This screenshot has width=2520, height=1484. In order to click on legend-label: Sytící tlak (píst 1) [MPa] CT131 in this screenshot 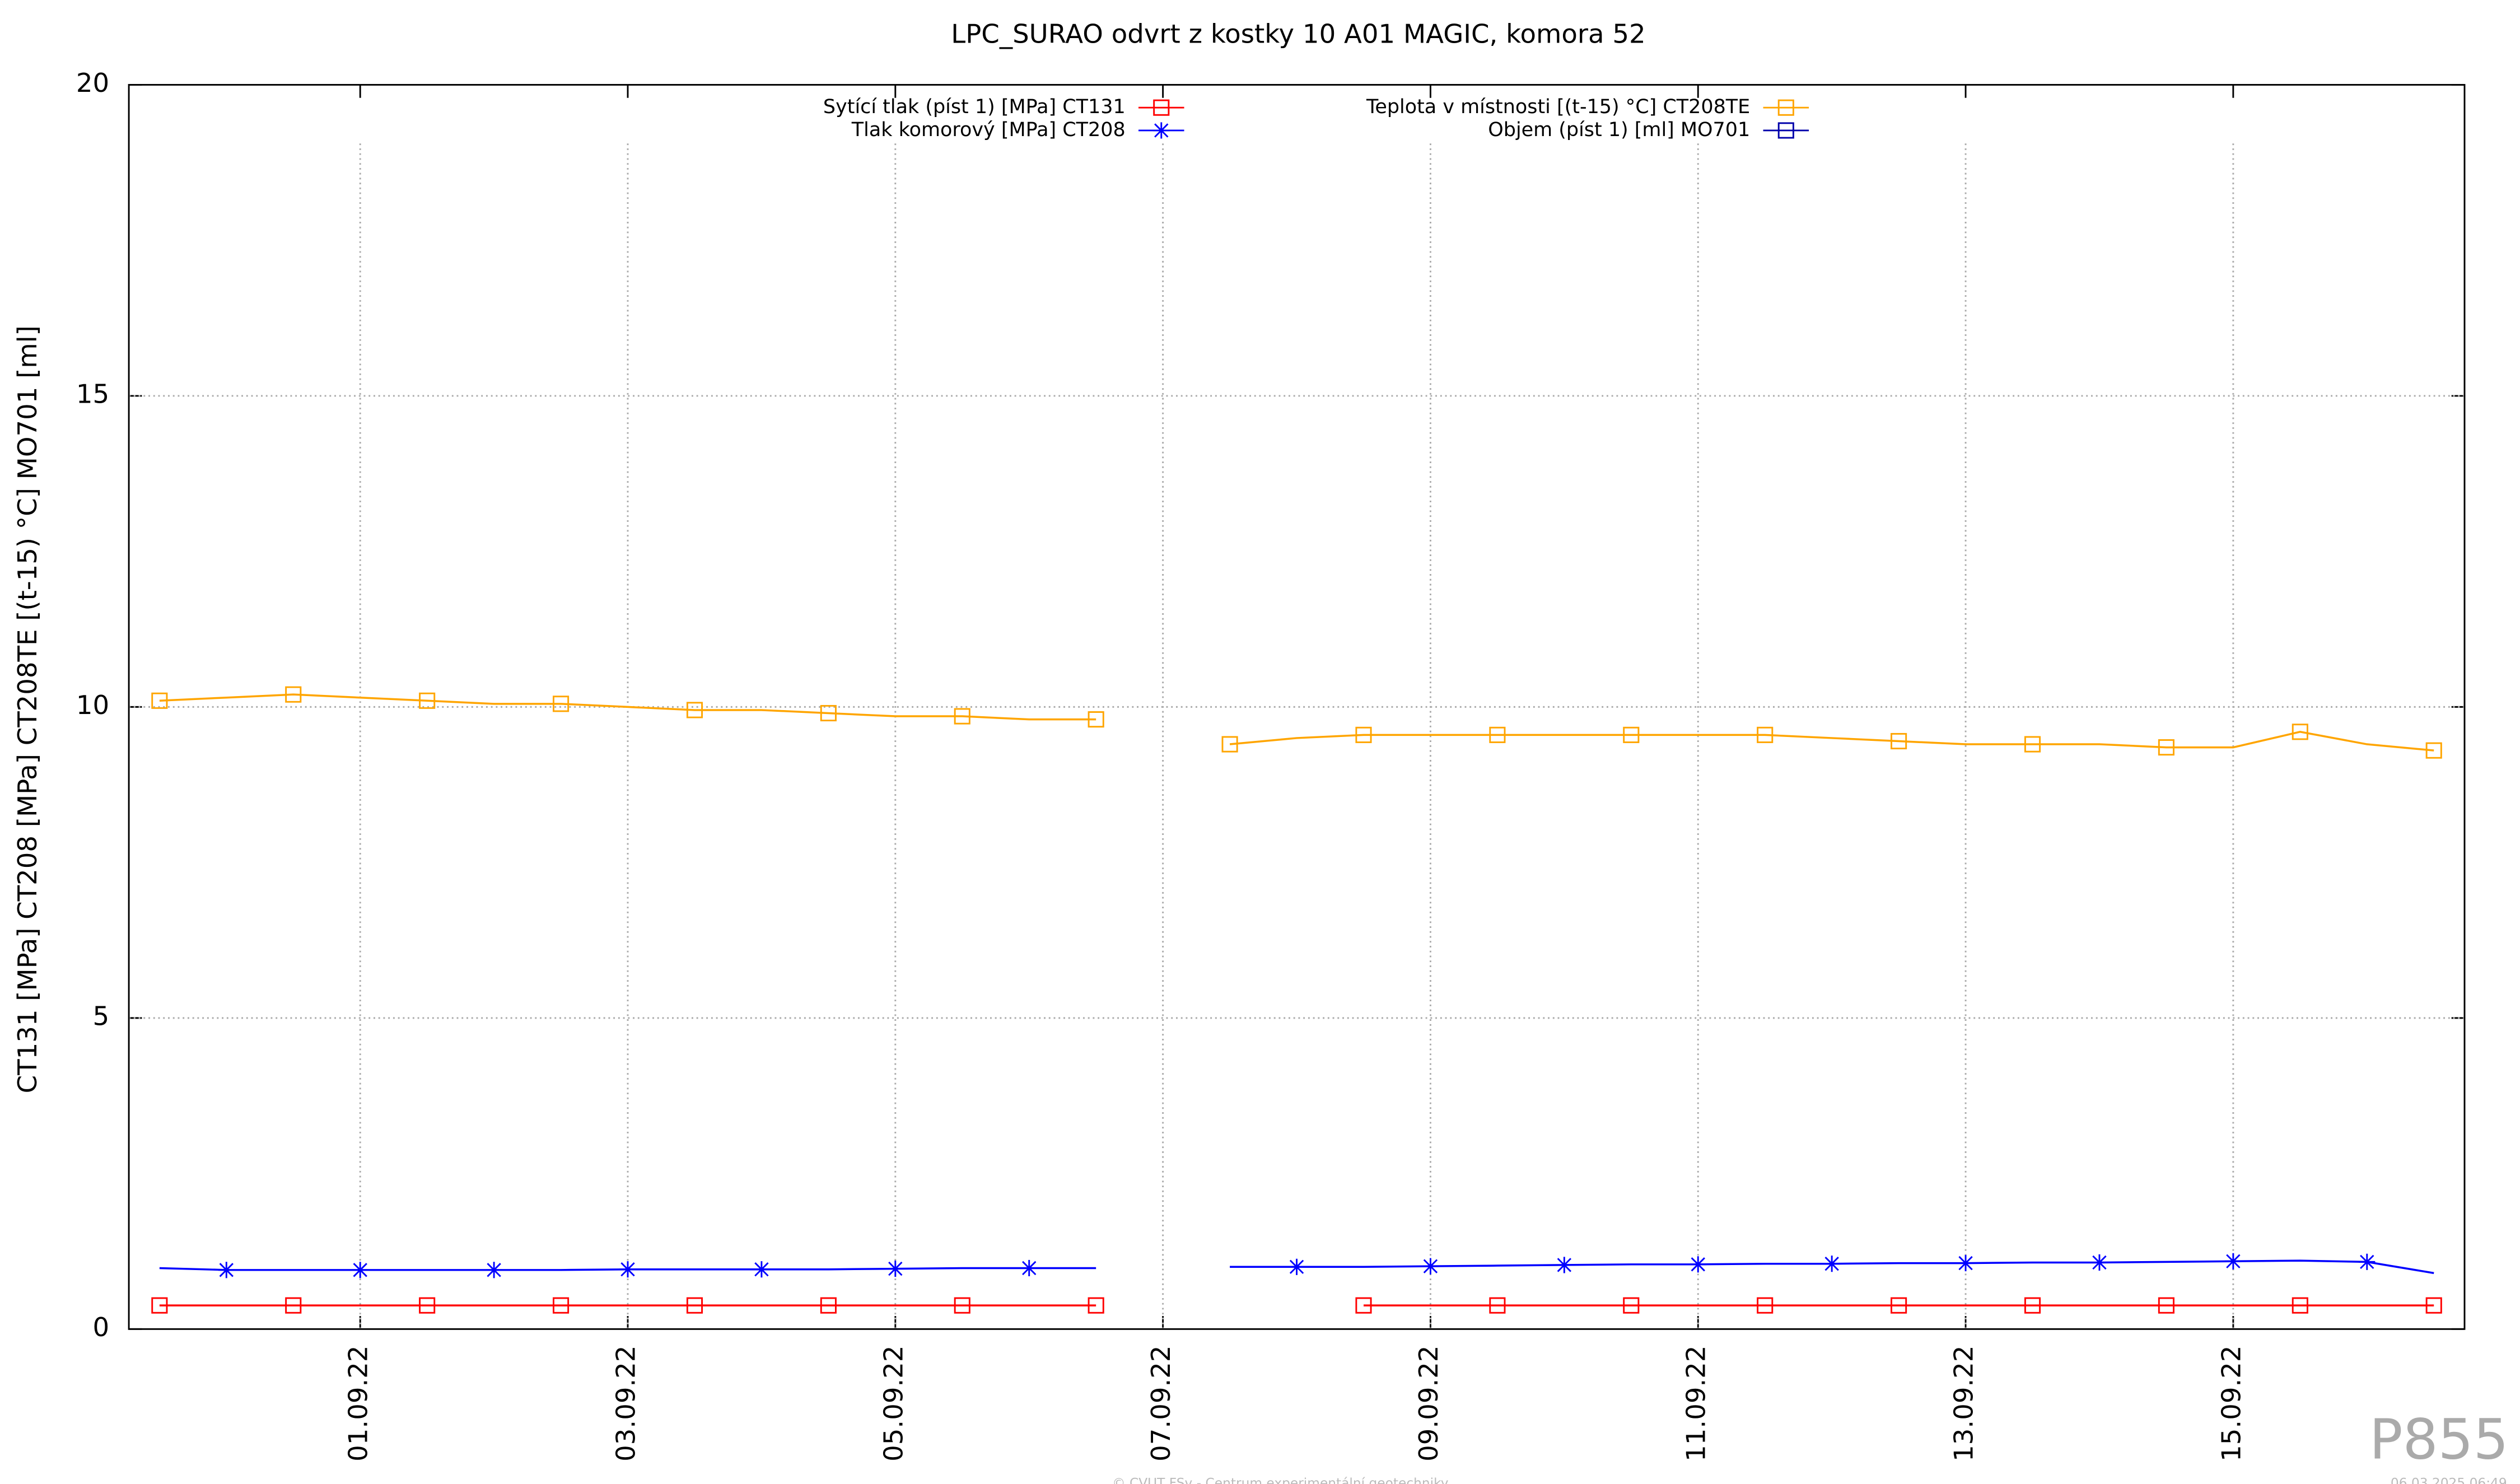, I will do `click(975, 107)`.